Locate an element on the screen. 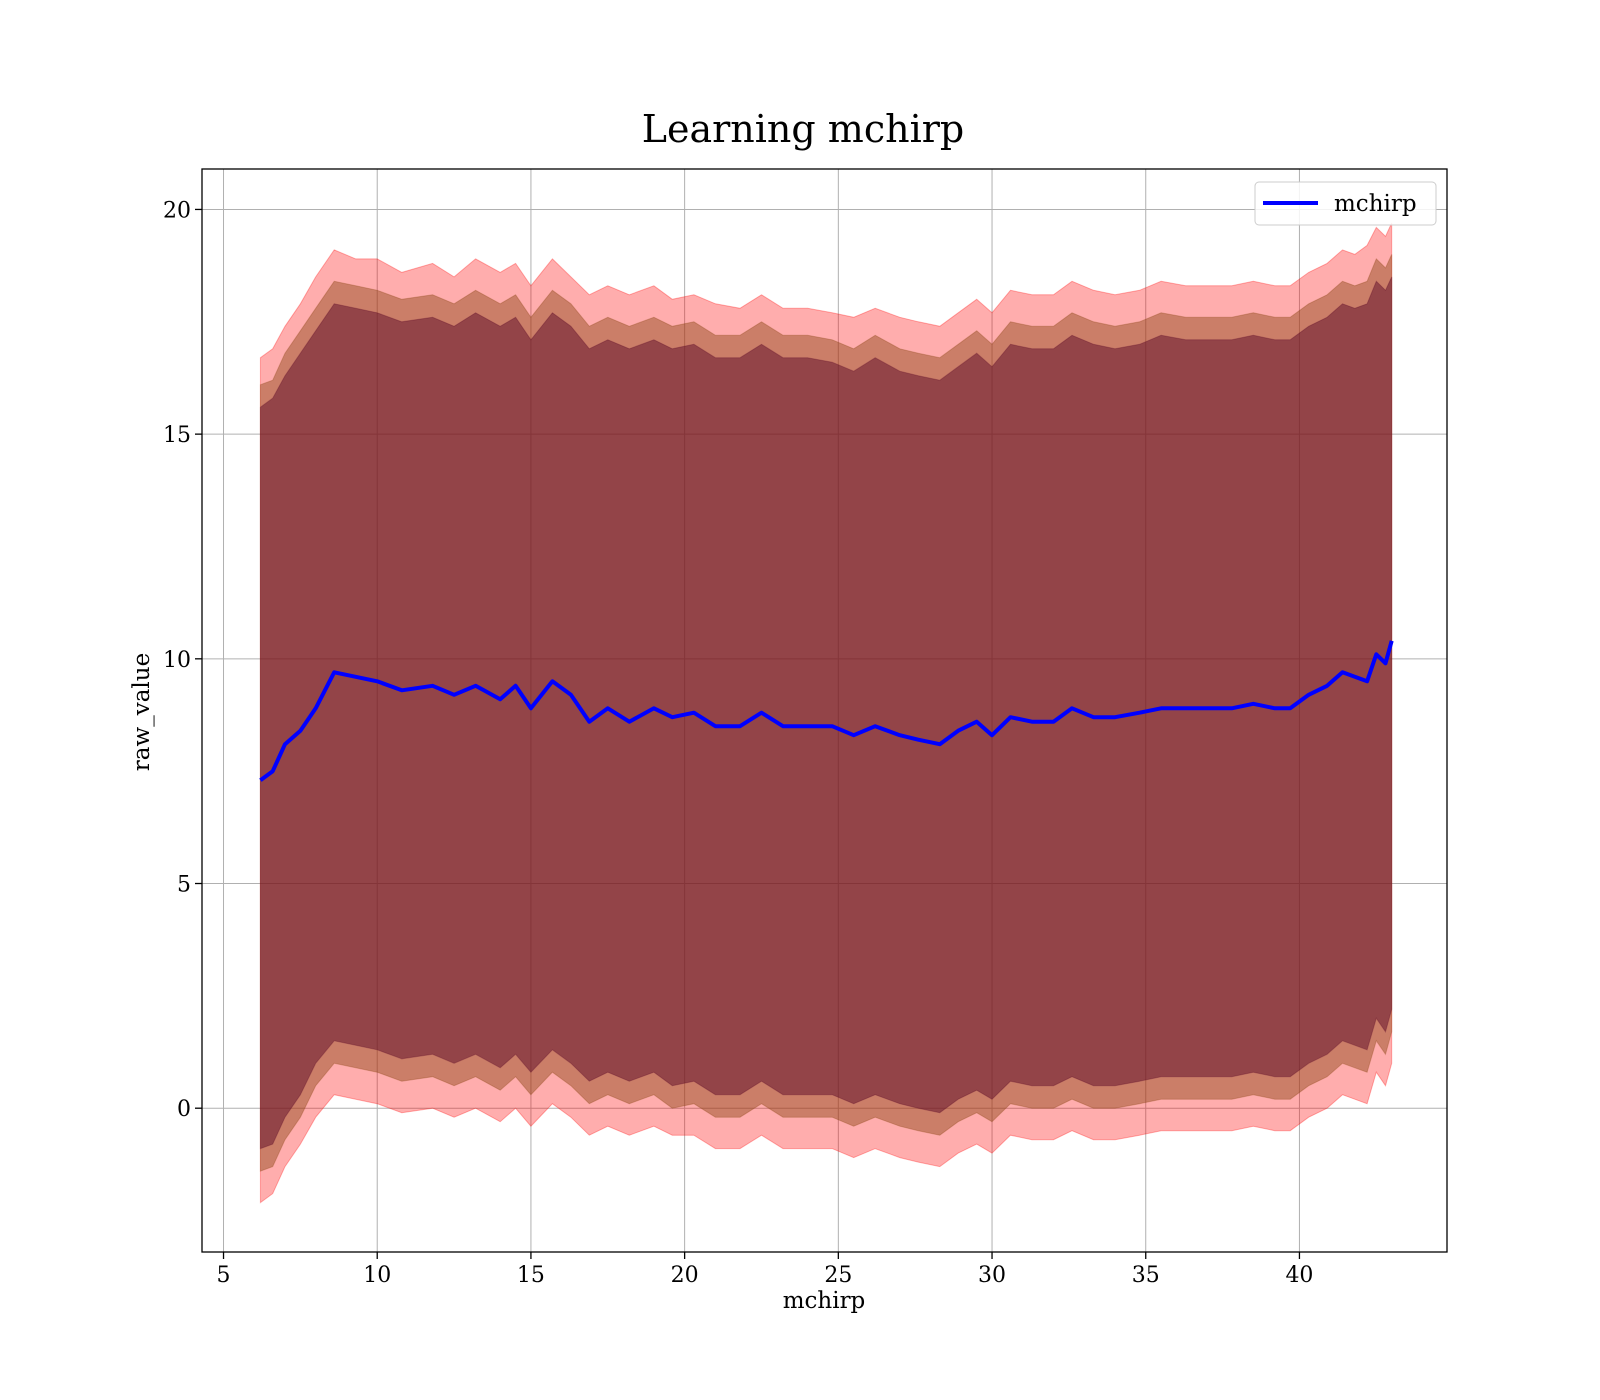  x-tick-label: 30 is located at coordinates (992, 1275).